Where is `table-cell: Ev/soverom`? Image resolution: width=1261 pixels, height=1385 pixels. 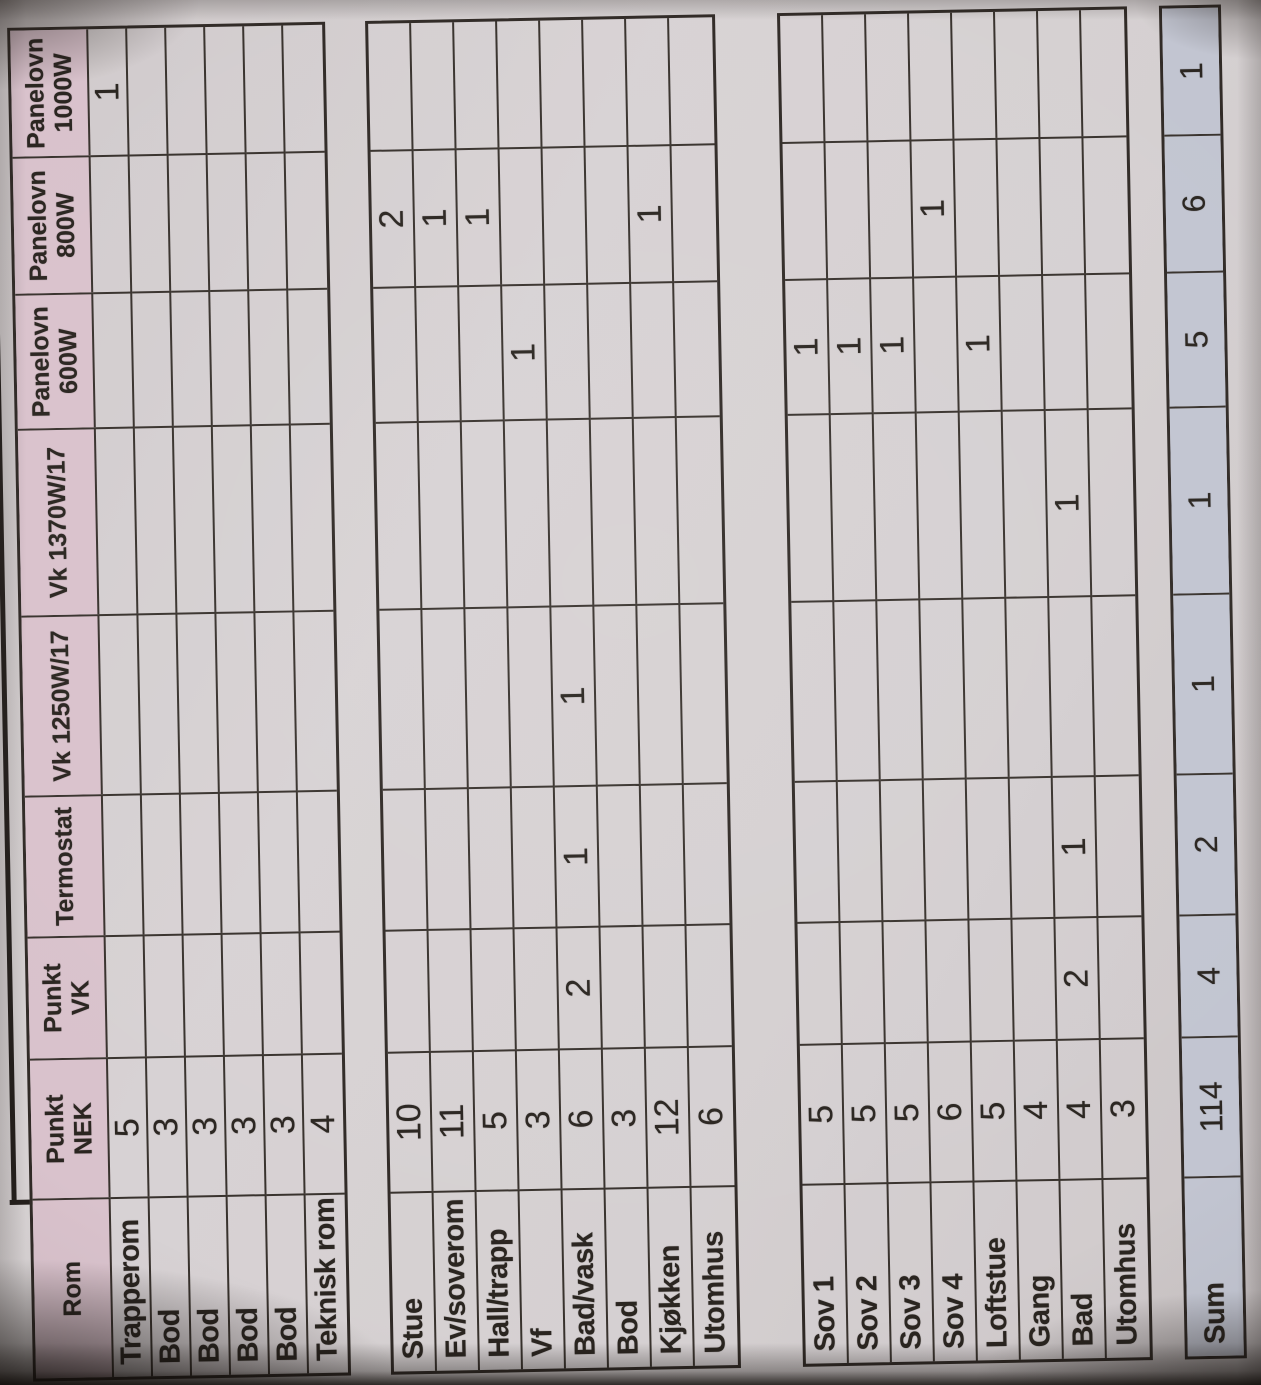
table-cell: Ev/soverom is located at coordinates (456, 1280).